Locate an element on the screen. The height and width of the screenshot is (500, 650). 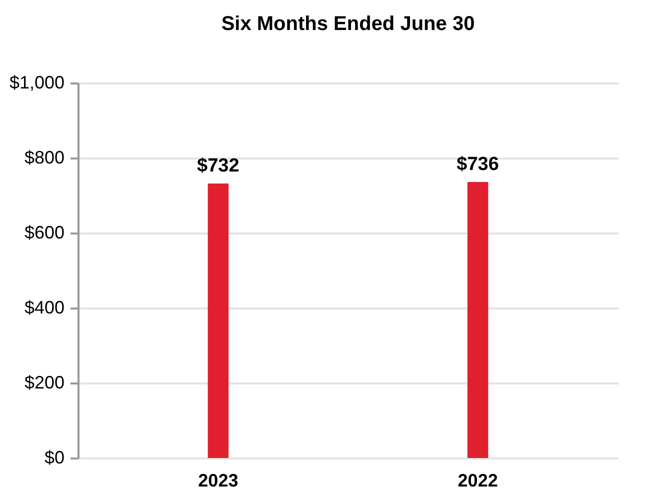
y-tick-label: $200 is located at coordinates (44, 382).